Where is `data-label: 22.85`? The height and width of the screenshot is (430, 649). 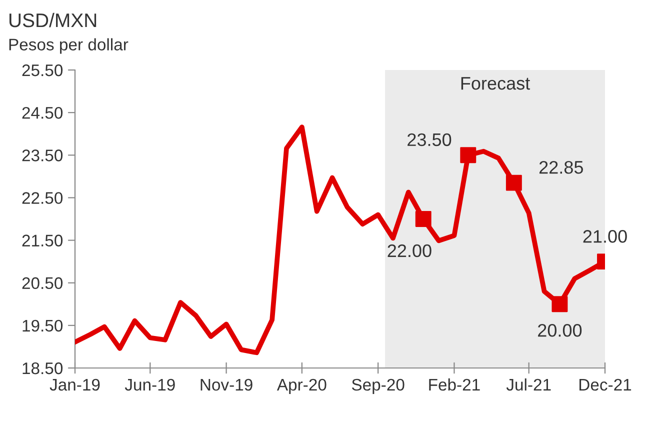
data-label: 22.85 is located at coordinates (561, 167).